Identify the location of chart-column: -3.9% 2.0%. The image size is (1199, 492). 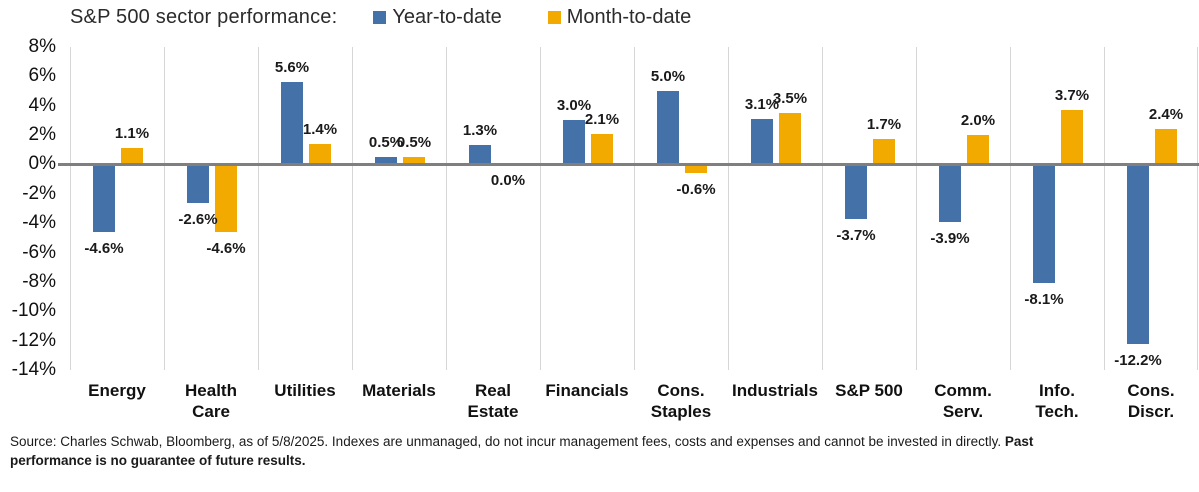
(963, 208).